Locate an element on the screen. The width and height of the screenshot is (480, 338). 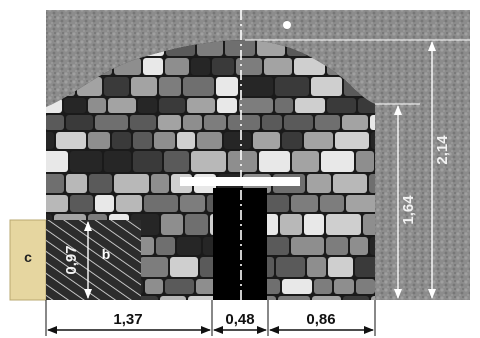
opening-slot is located at coordinates (240, 244).